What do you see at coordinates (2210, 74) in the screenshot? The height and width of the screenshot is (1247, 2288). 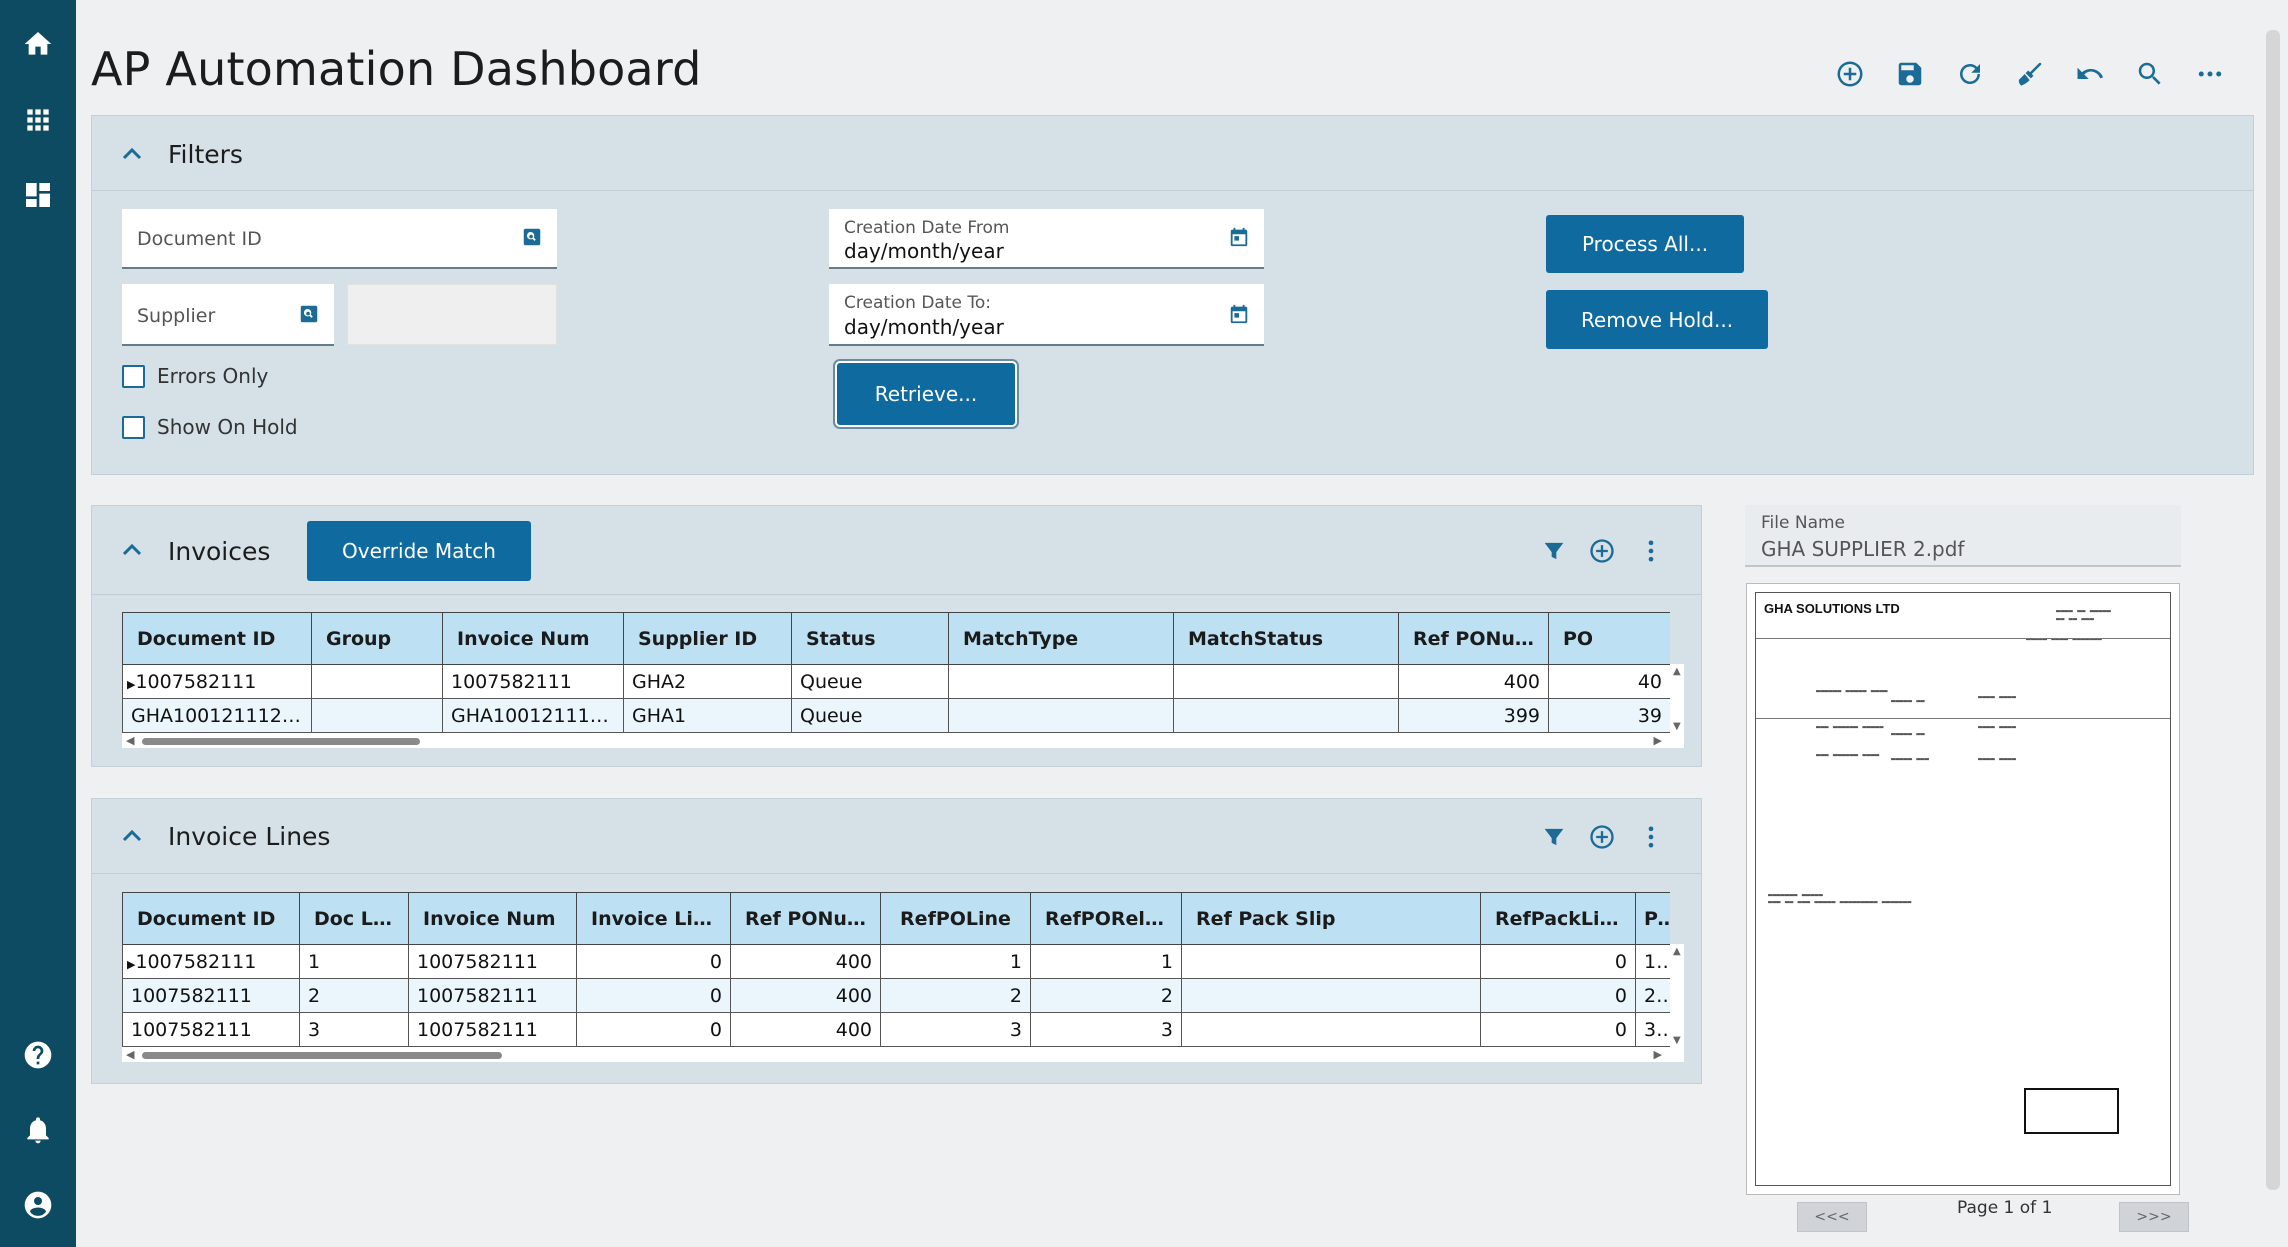 I see `more-icon` at bounding box center [2210, 74].